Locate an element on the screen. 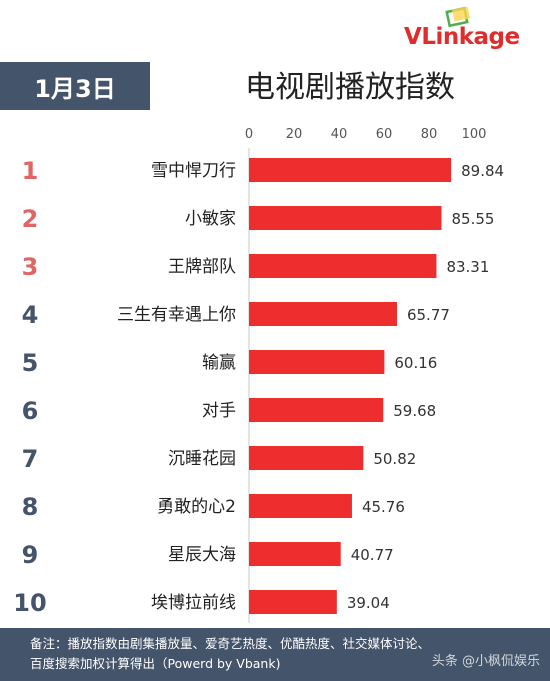 The image size is (550, 681). category-label: 王牌部队 is located at coordinates (202, 267).